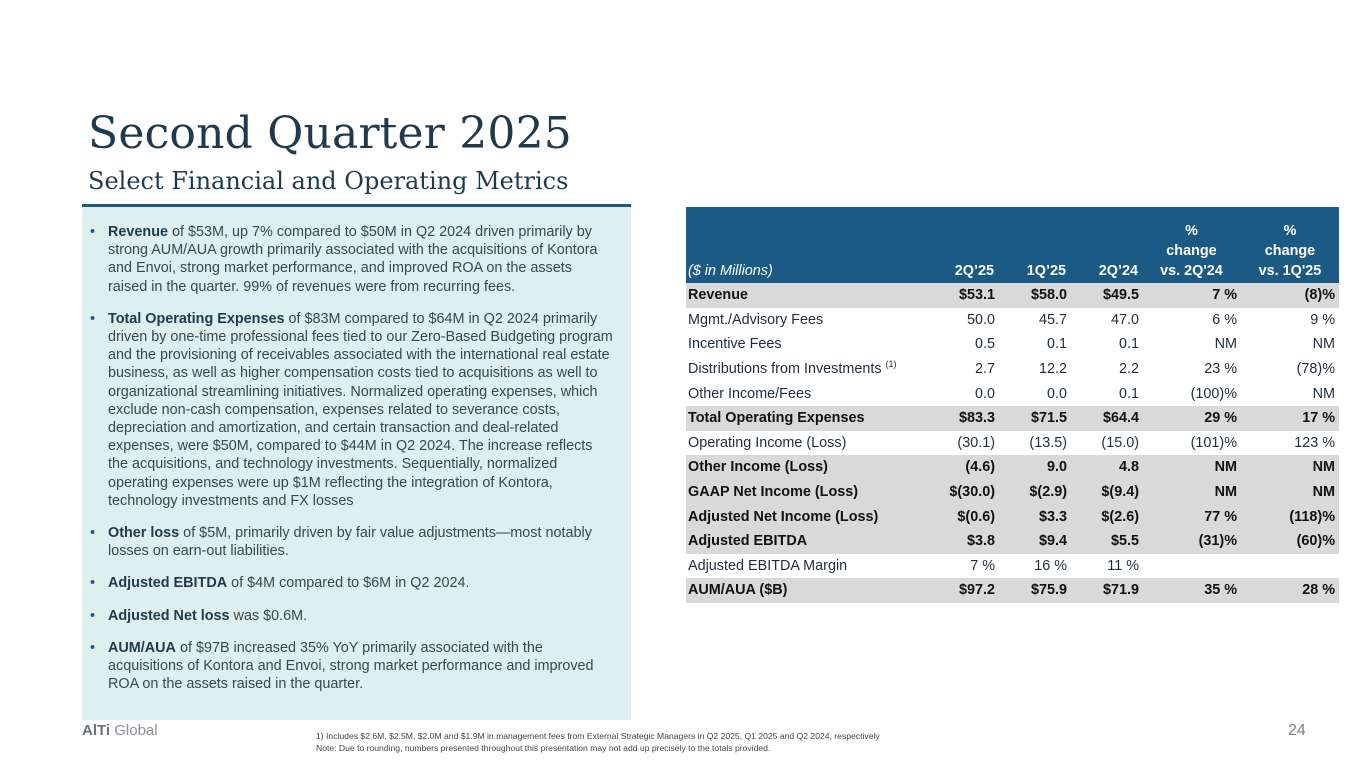  What do you see at coordinates (1052, 516) in the screenshot?
I see `cell-1q25: $3.3` at bounding box center [1052, 516].